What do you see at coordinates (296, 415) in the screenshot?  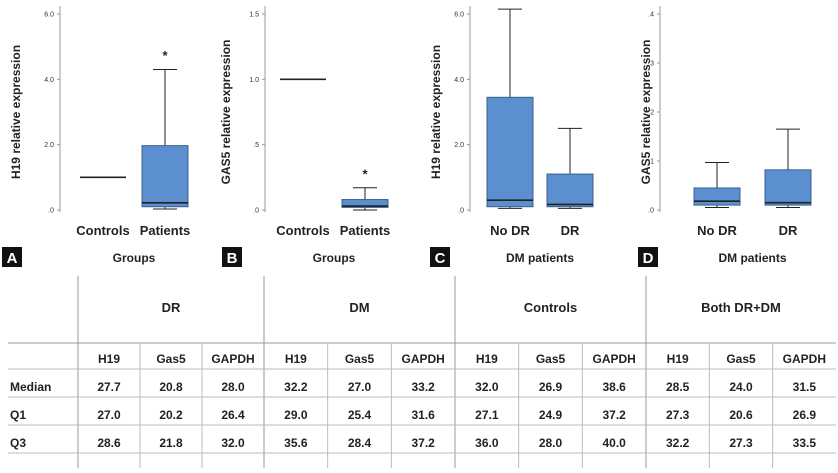 I see `table-cell: 29.0` at bounding box center [296, 415].